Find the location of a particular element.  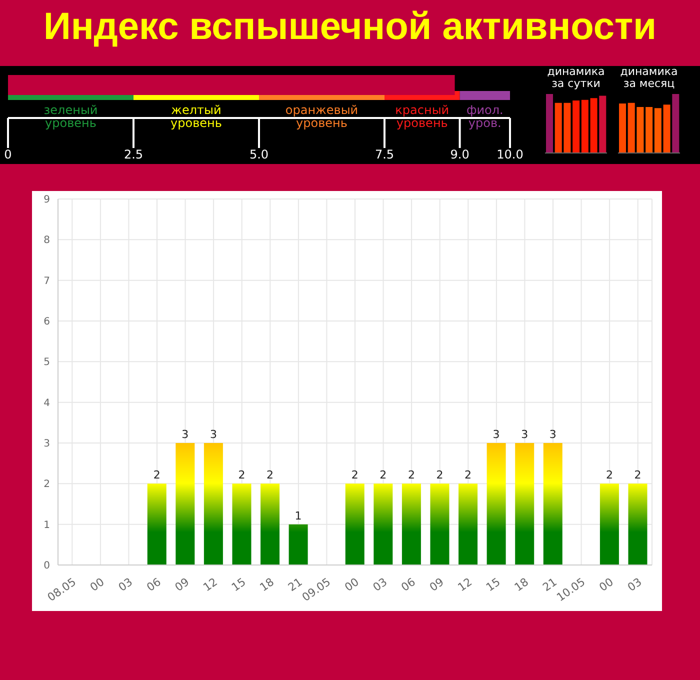

band-label: красный уровень is located at coordinates (422, 116).